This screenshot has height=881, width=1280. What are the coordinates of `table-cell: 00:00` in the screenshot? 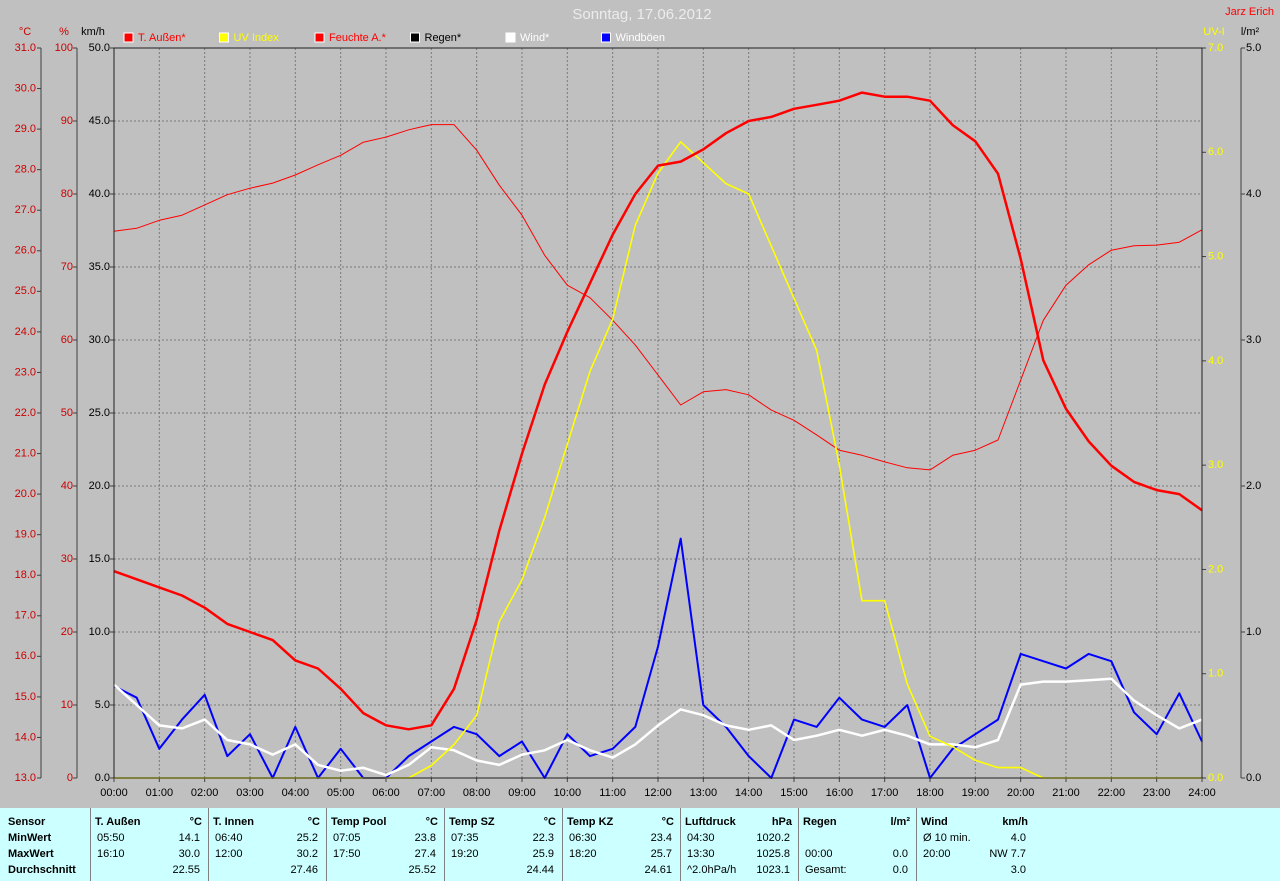 It's located at (819, 854).